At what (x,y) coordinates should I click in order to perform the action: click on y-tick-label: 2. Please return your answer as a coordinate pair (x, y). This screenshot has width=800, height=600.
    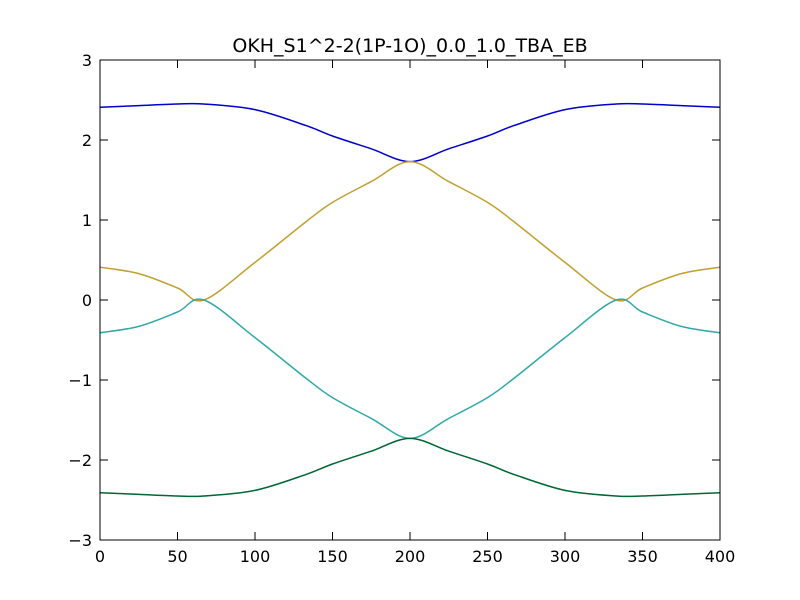
    Looking at the image, I should click on (87, 140).